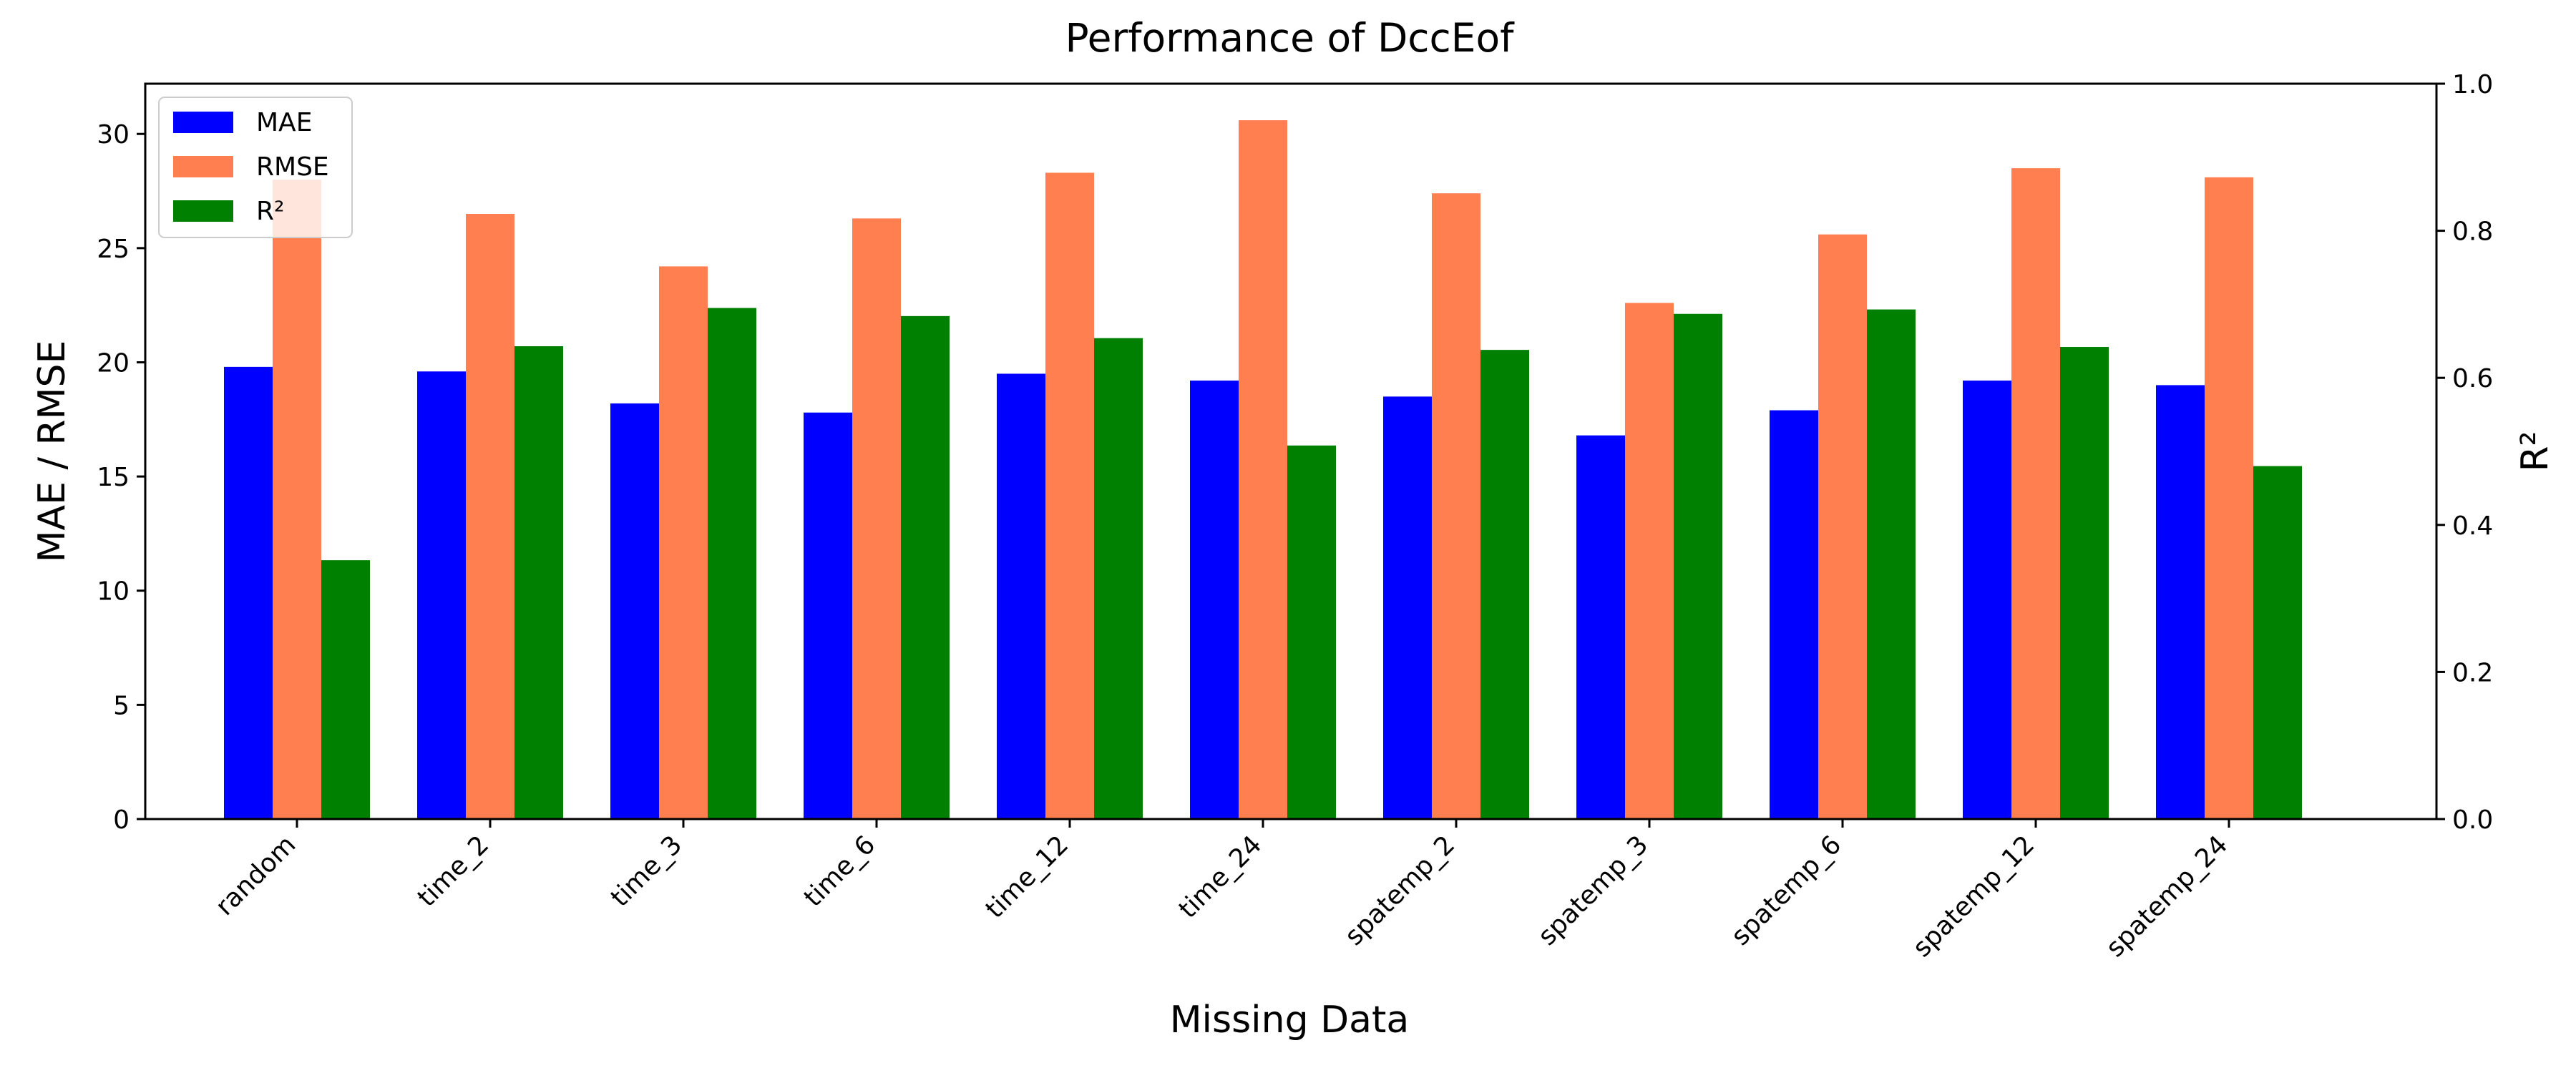 This screenshot has width=2576, height=1073. I want to click on y-tick-label-right: 0.4, so click(2472, 526).